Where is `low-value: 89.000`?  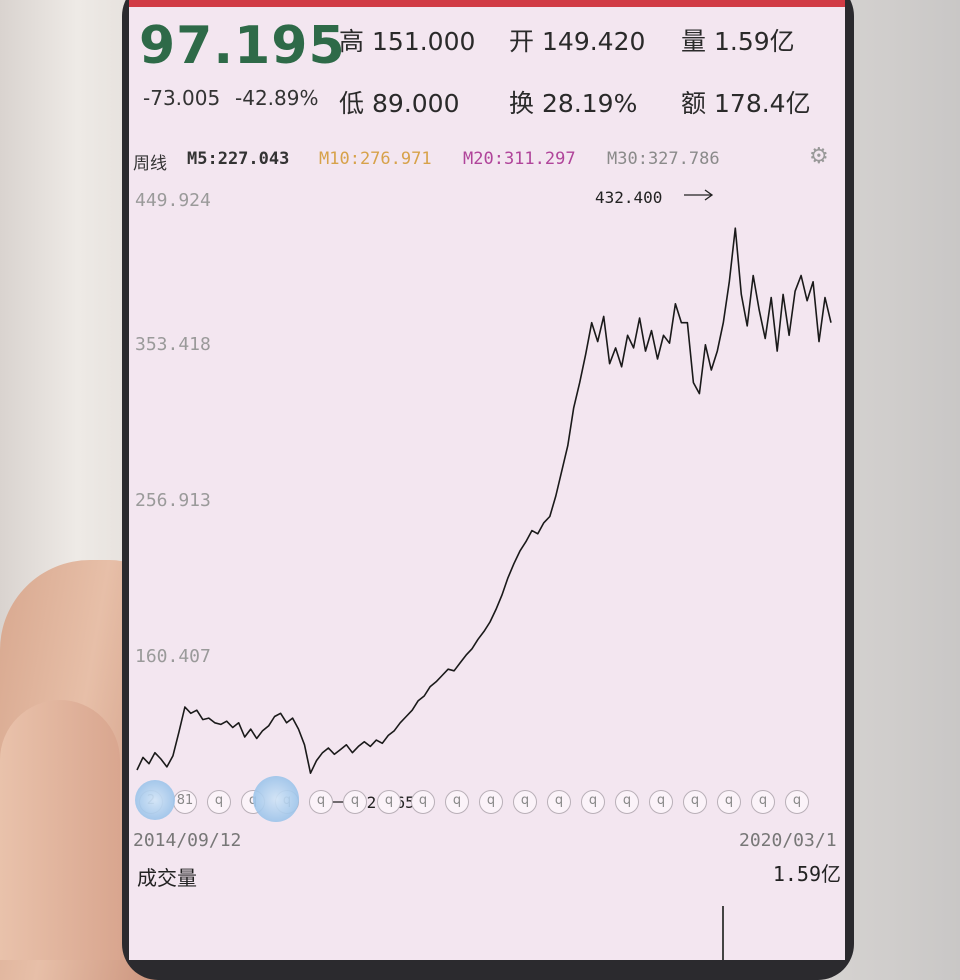
low-value: 89.000 is located at coordinates (416, 103).